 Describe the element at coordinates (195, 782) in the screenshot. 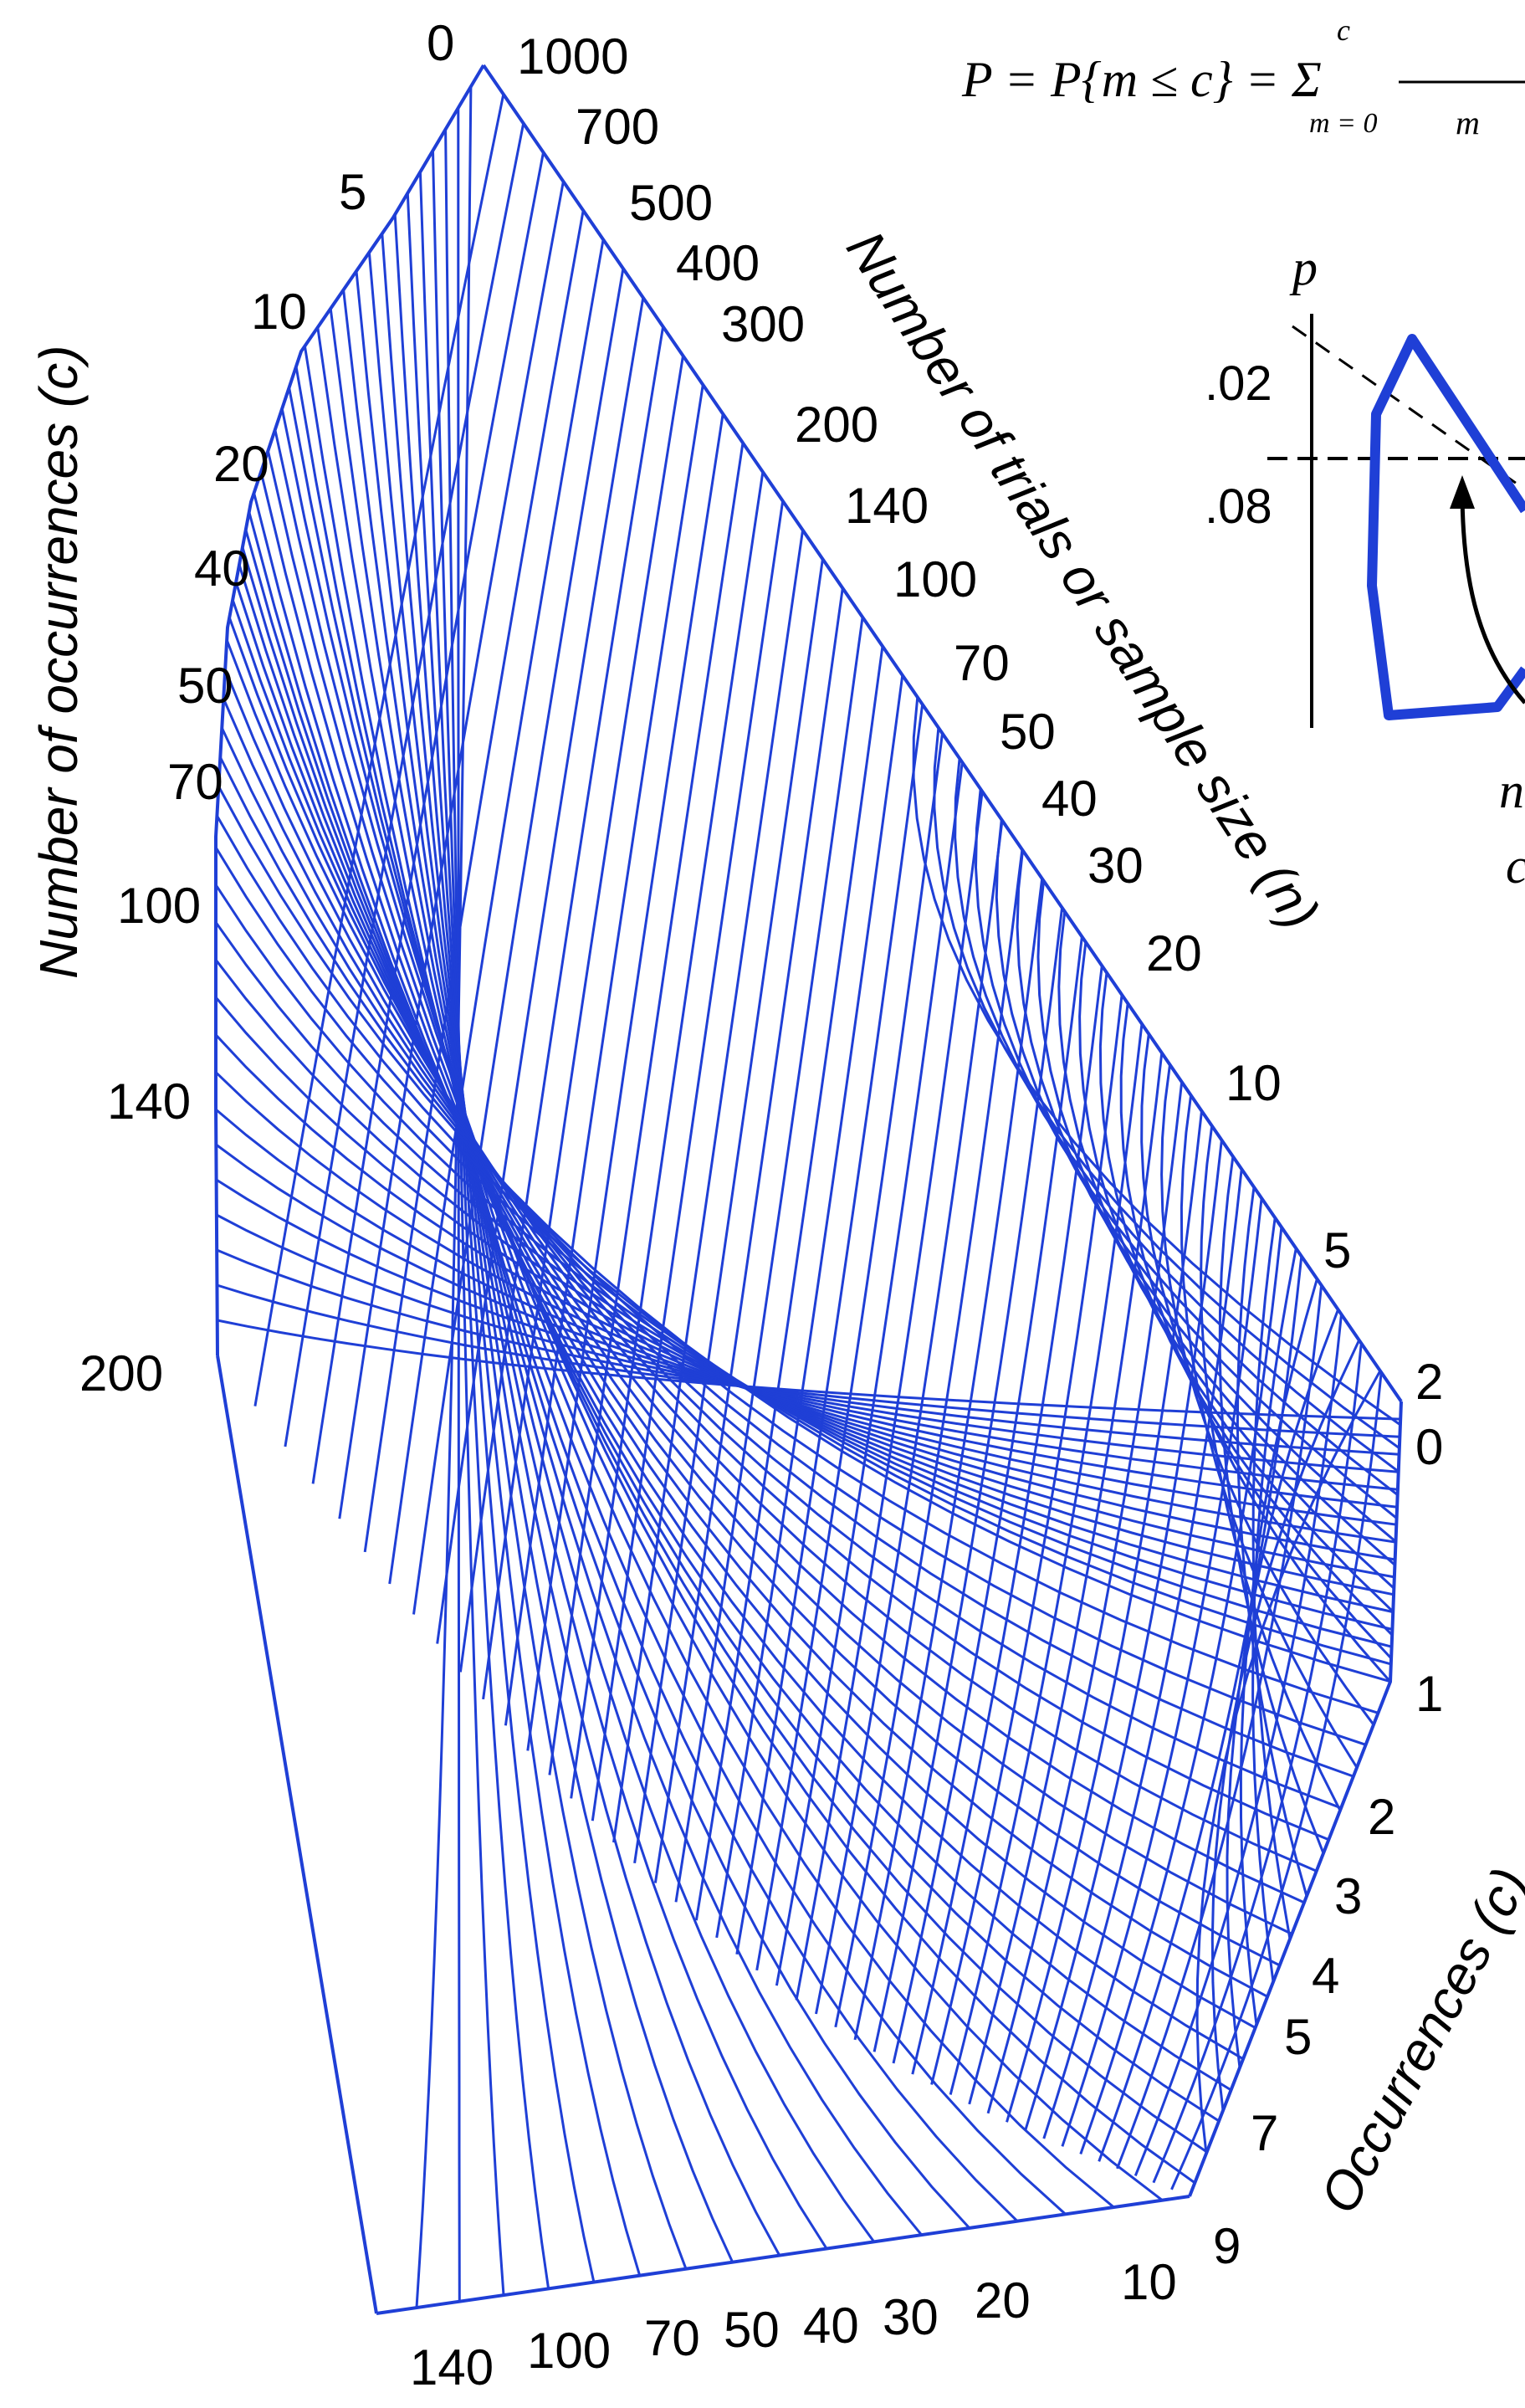

I see `left-tick-70: 70` at that location.